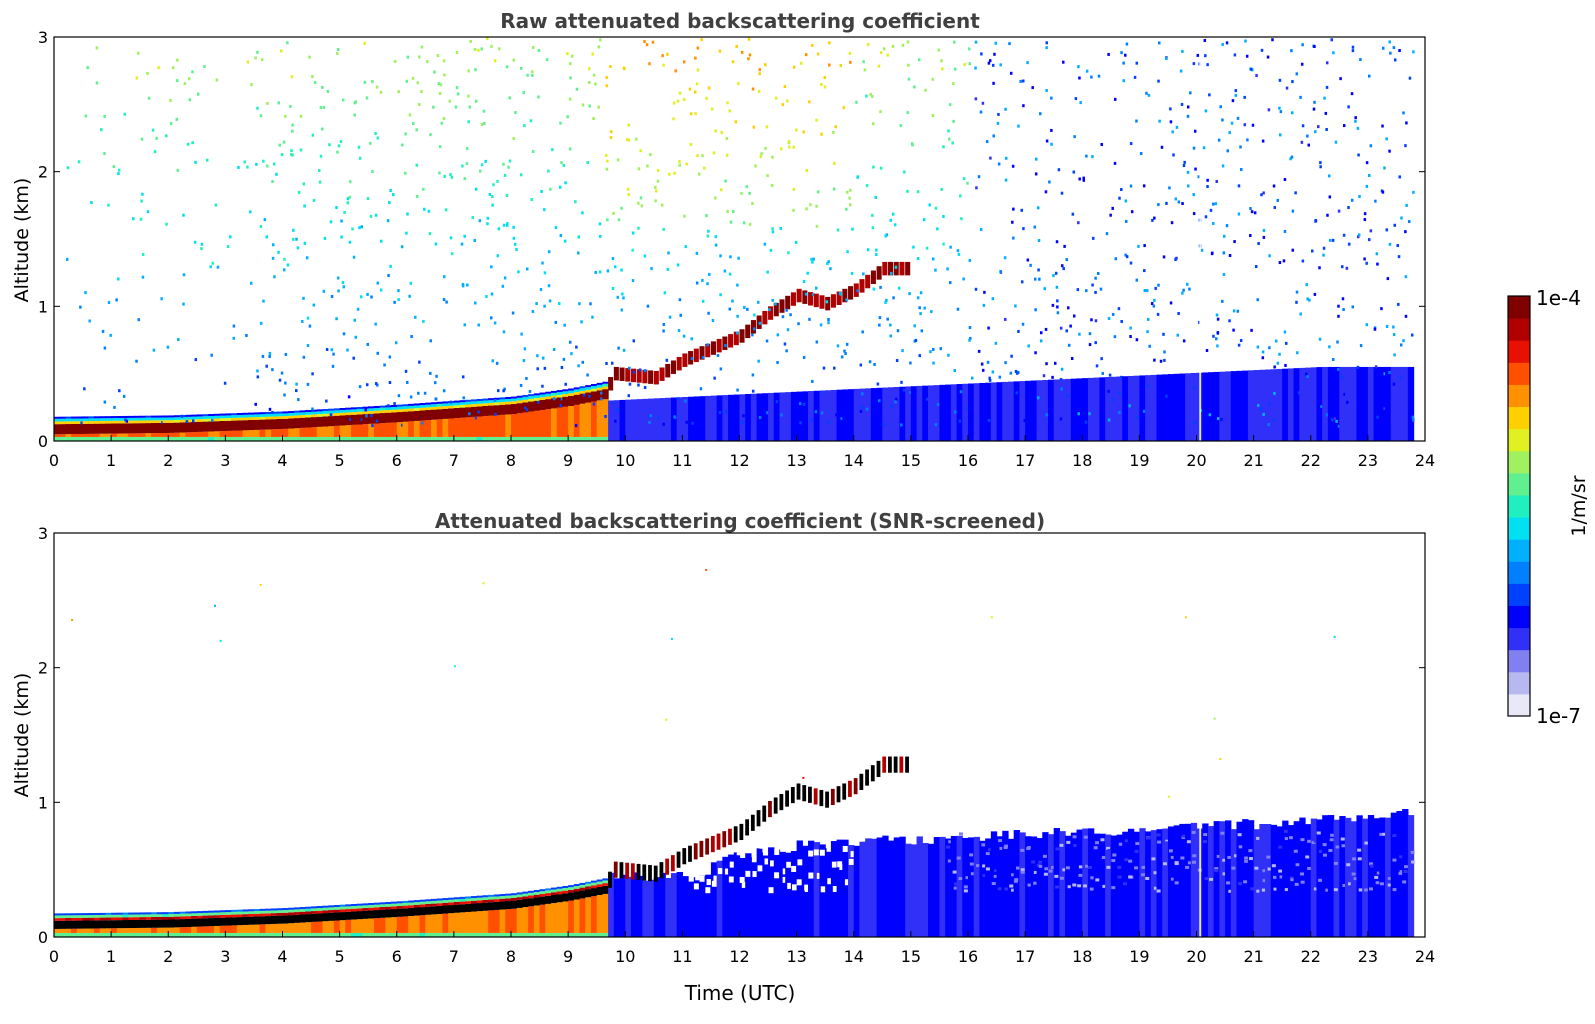  What do you see at coordinates (1196, 956) in the screenshot?
I see `x-tick-label: 20` at bounding box center [1196, 956].